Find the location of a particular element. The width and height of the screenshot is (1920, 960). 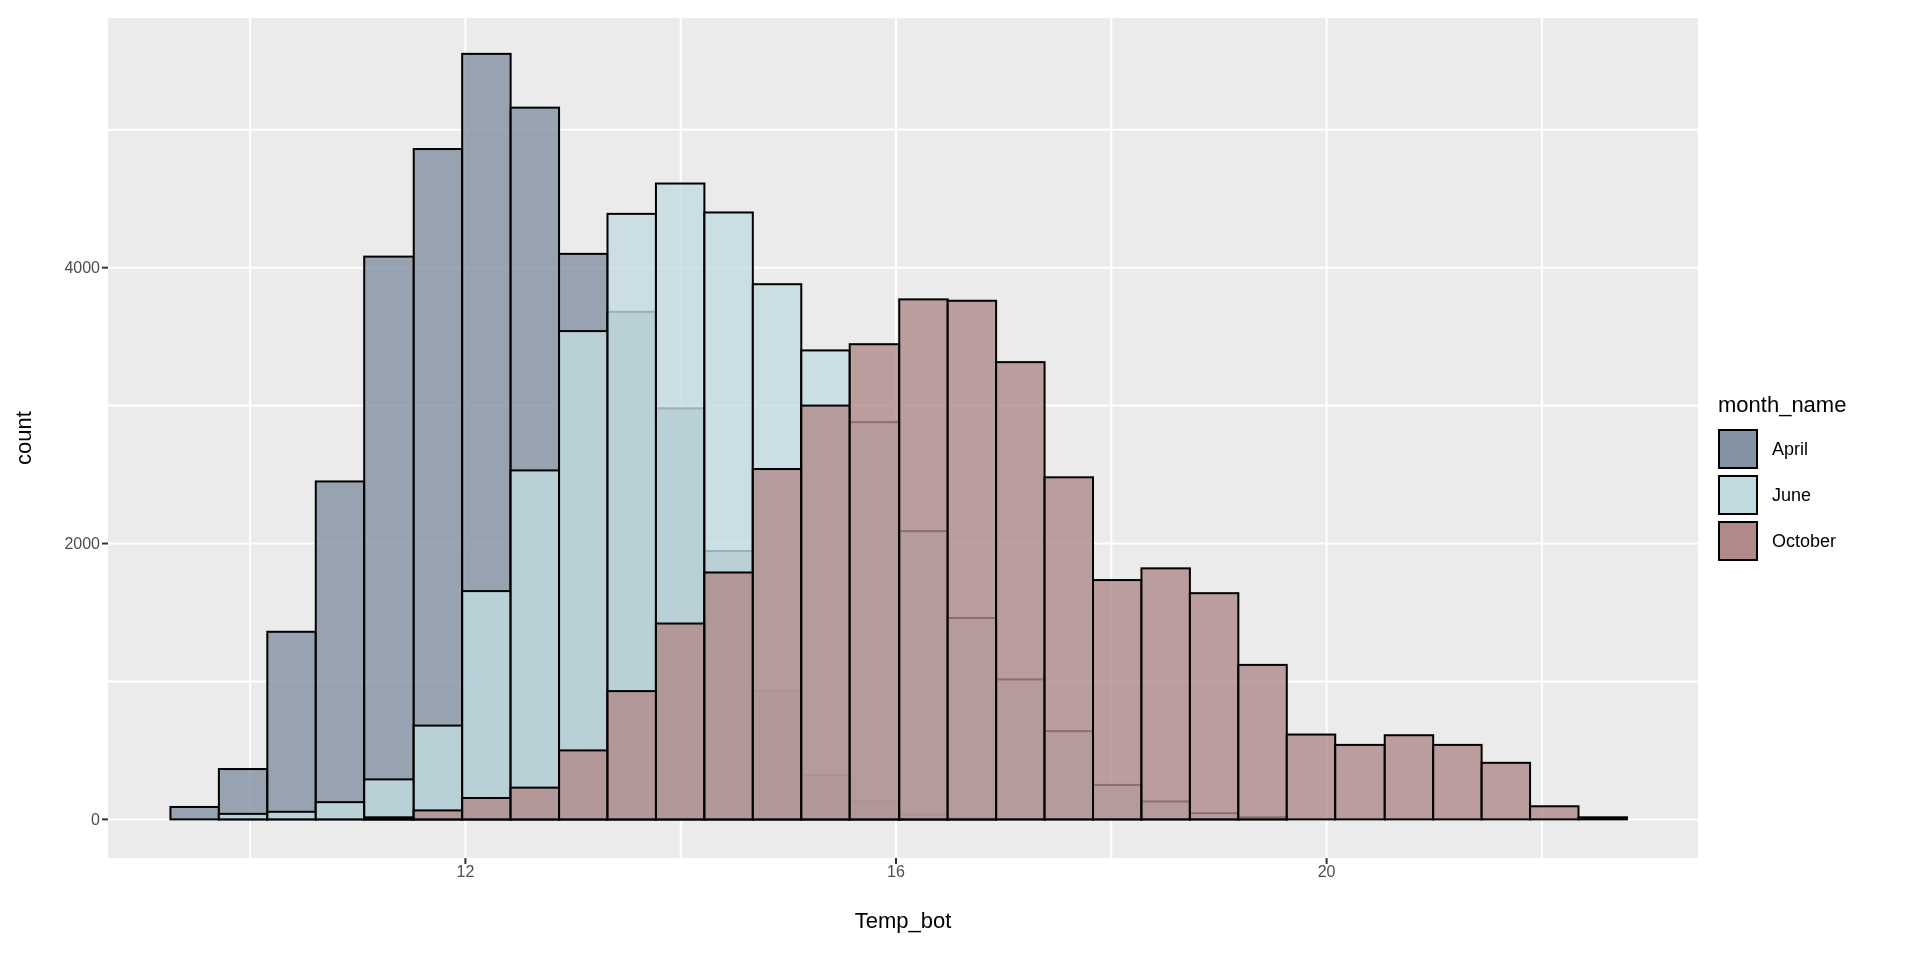

legend-label: April is located at coordinates (1790, 449).